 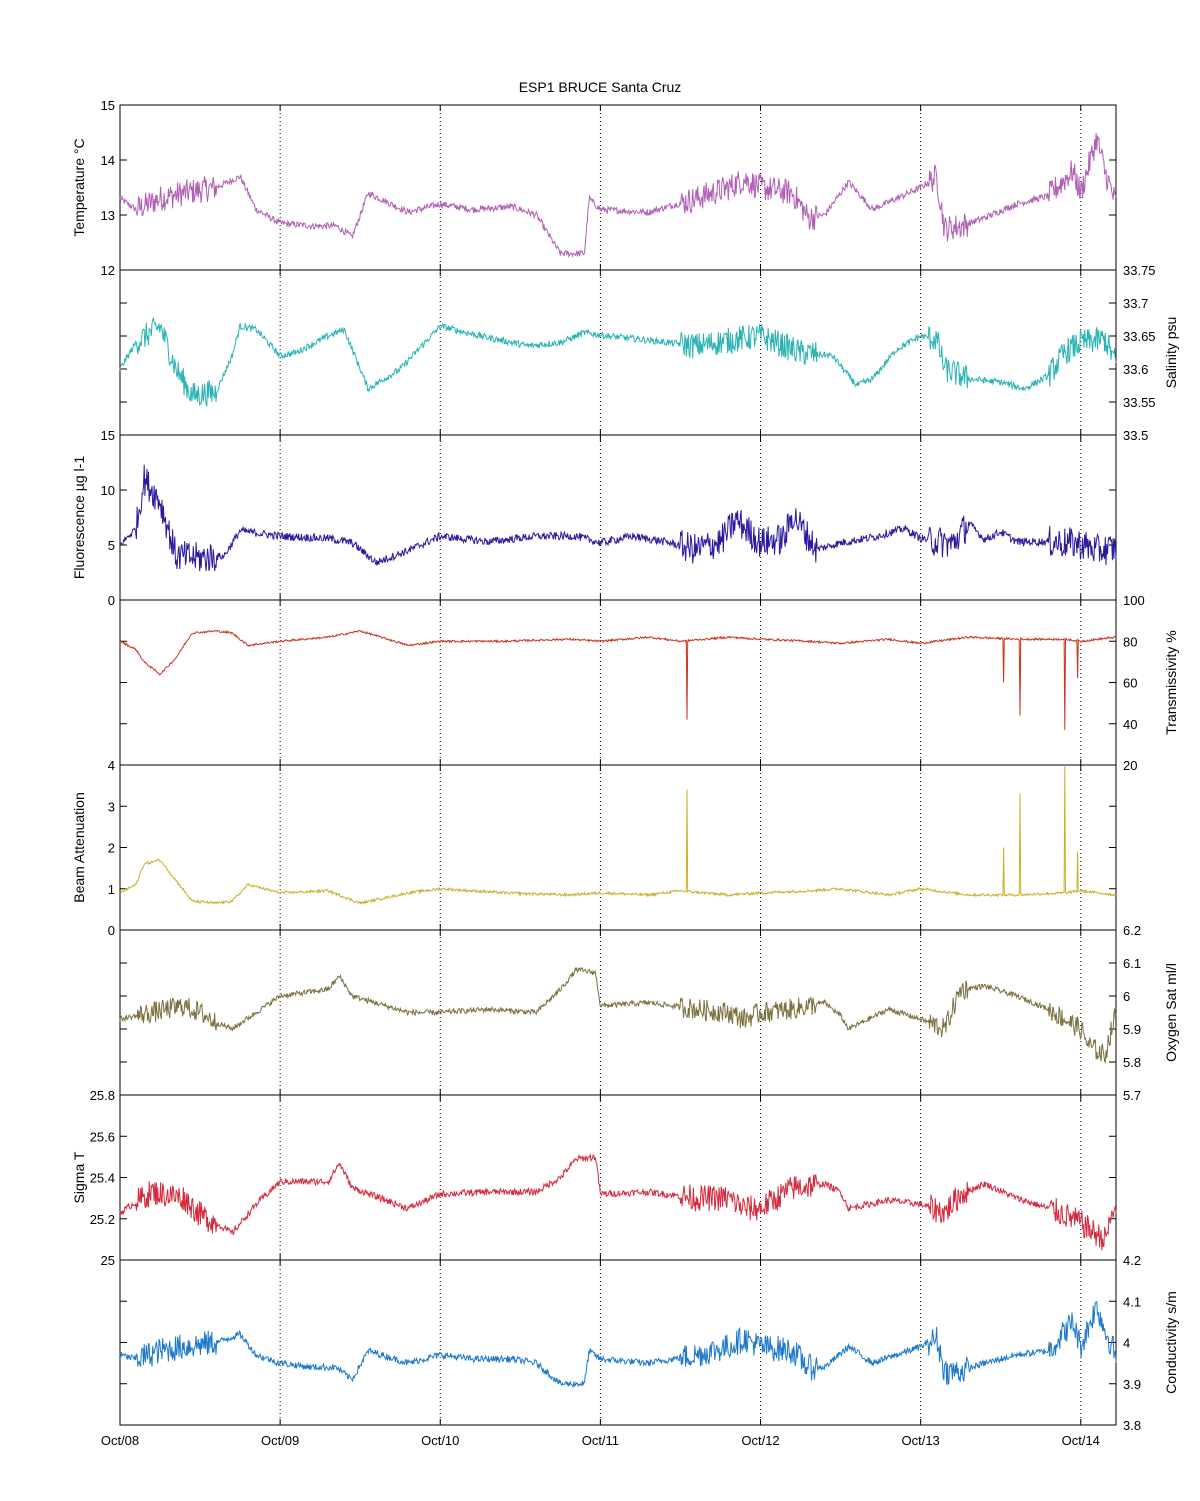 What do you see at coordinates (1135, 435) in the screenshot?
I see `y-tick-label-salinity: 33.5` at bounding box center [1135, 435].